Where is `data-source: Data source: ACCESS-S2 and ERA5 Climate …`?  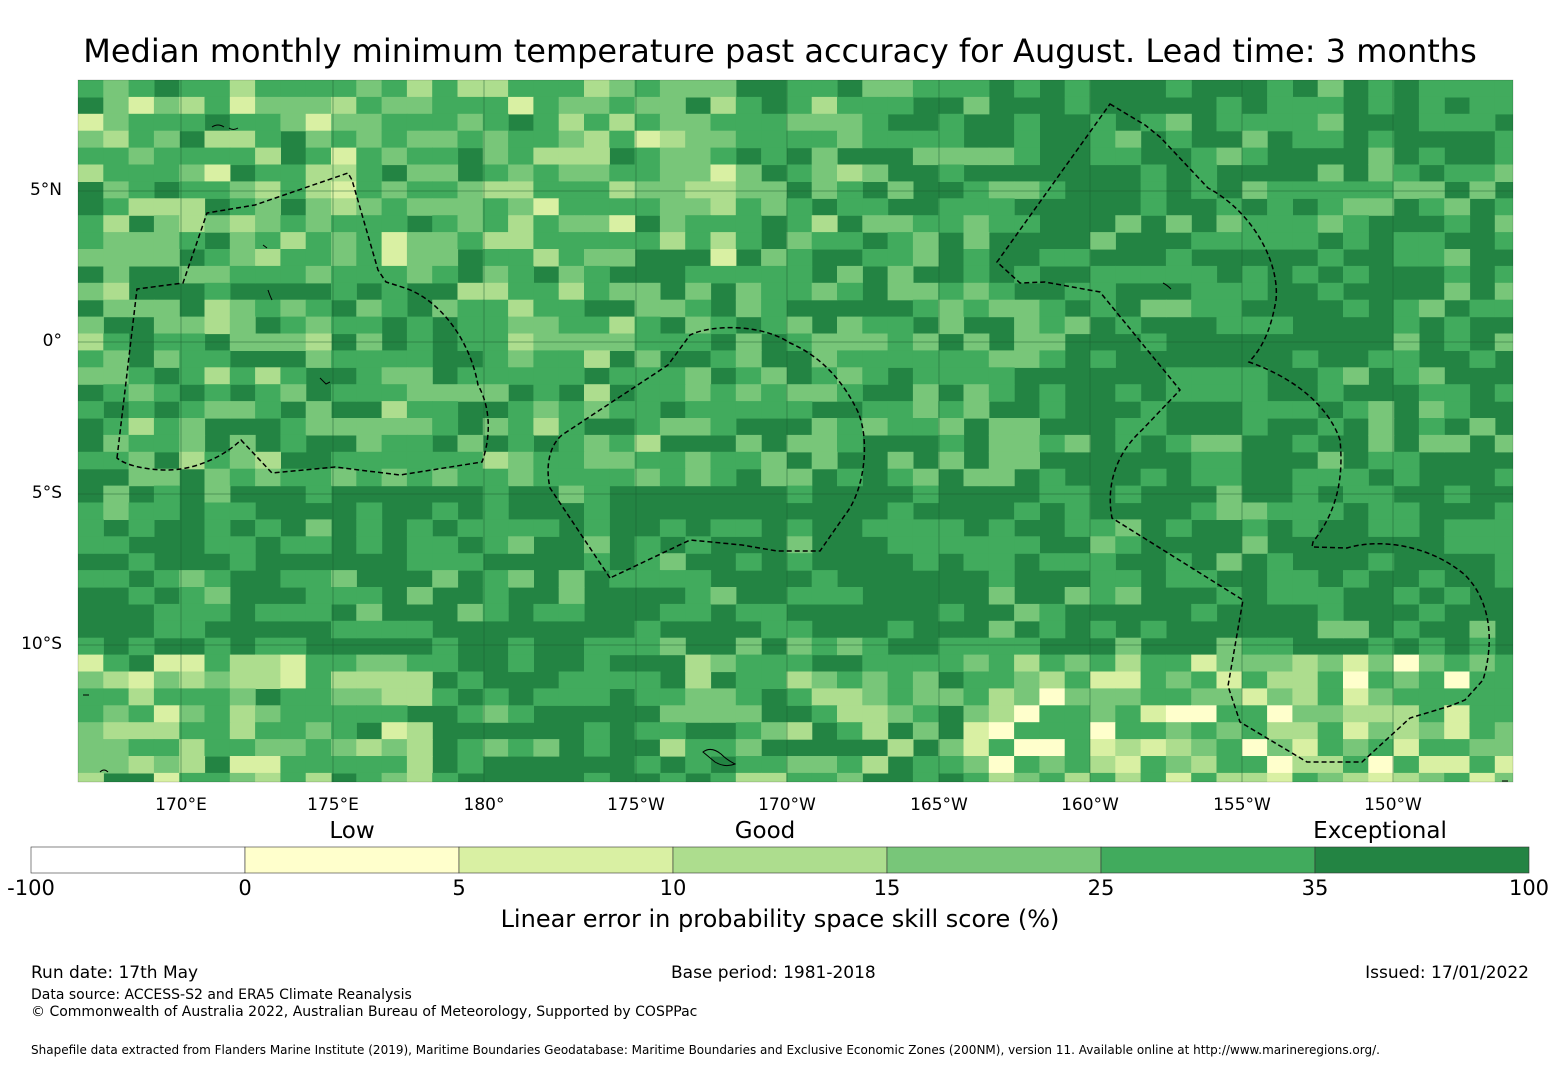
data-source: Data source: ACCESS-S2 and ERA5 Climate … is located at coordinates (221, 995).